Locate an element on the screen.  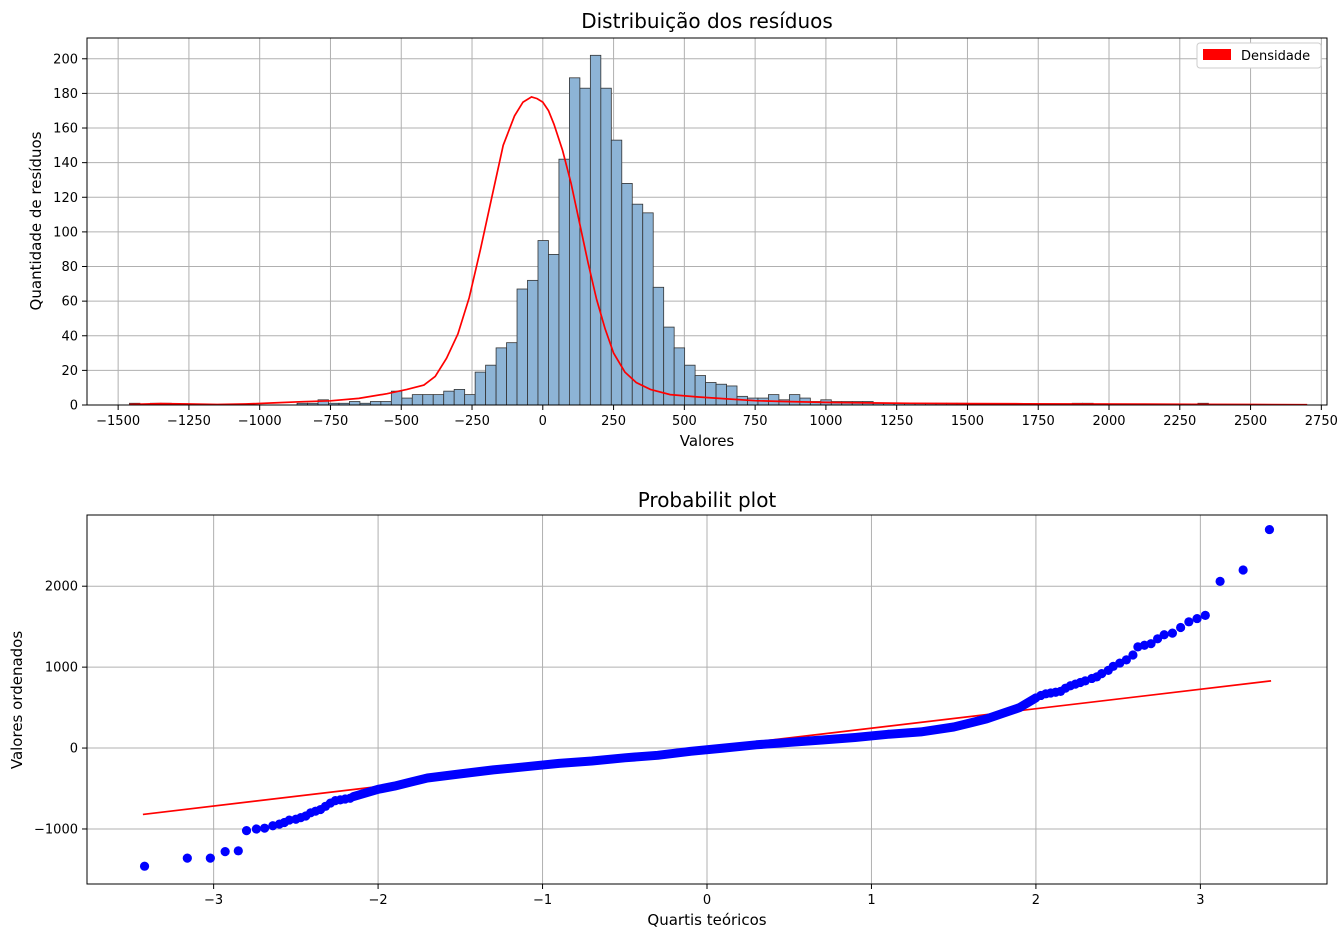
x-tick-label: −750 is located at coordinates (331, 421).